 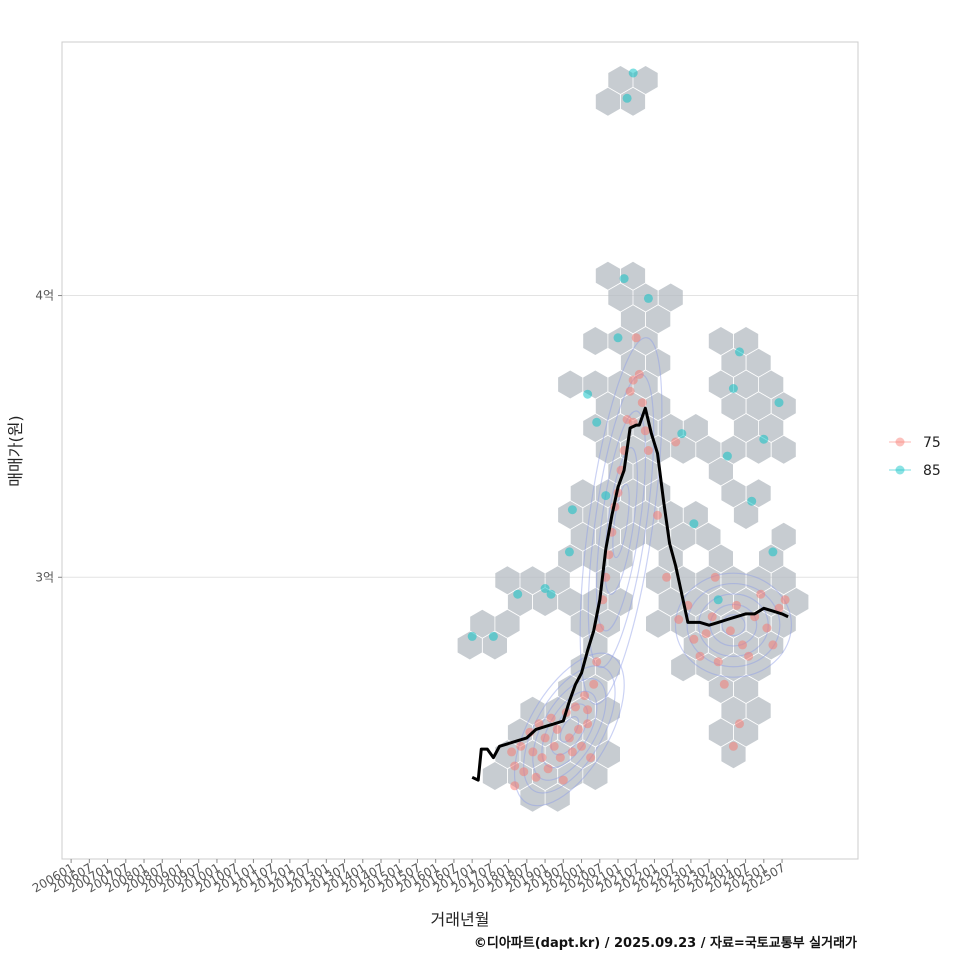 What do you see at coordinates (460, 919) in the screenshot?
I see `x-axis-title: 거래년월` at bounding box center [460, 919].